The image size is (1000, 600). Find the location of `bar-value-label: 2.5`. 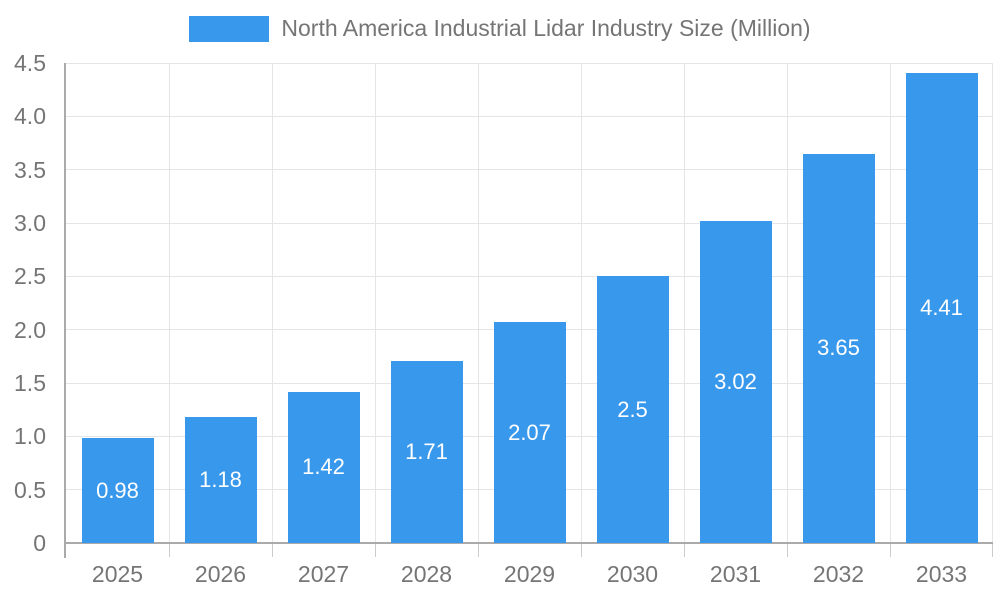

bar-value-label: 2.5 is located at coordinates (632, 409).